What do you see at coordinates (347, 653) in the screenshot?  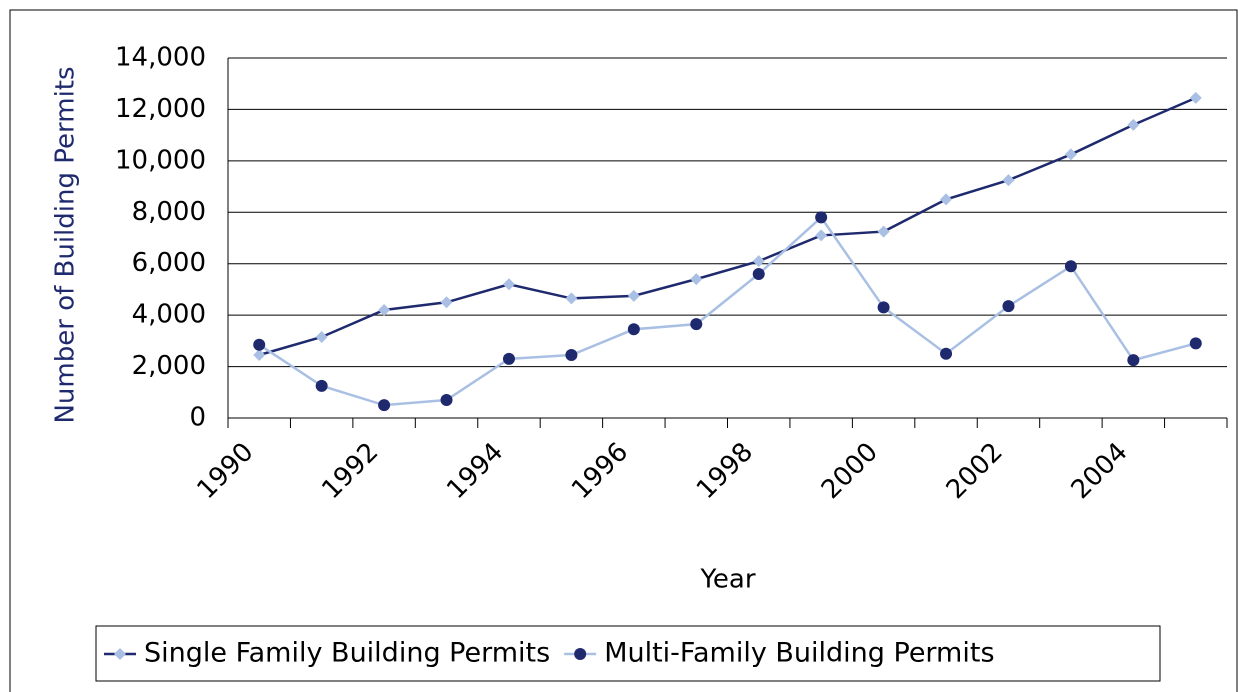 I see `legend-label: Single Family Building Permits` at bounding box center [347, 653].